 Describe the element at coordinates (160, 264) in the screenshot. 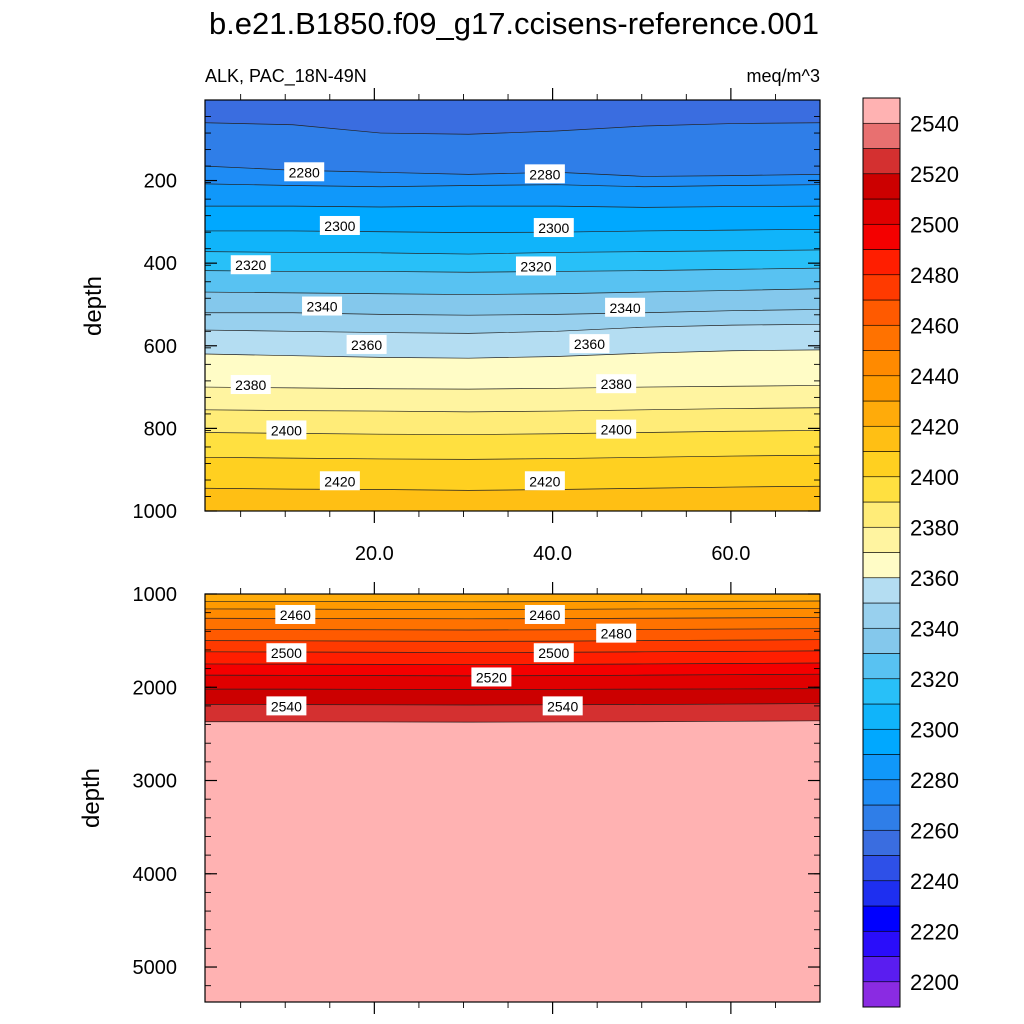

I see `y-tick-label: 400` at that location.